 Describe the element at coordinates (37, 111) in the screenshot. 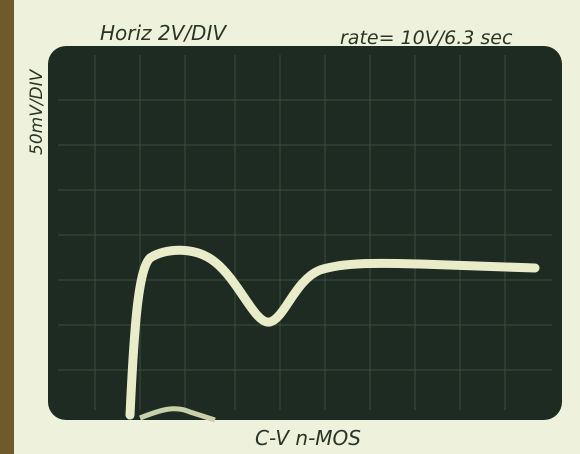

I see `vertical-scale: 50mV/DIV` at that location.